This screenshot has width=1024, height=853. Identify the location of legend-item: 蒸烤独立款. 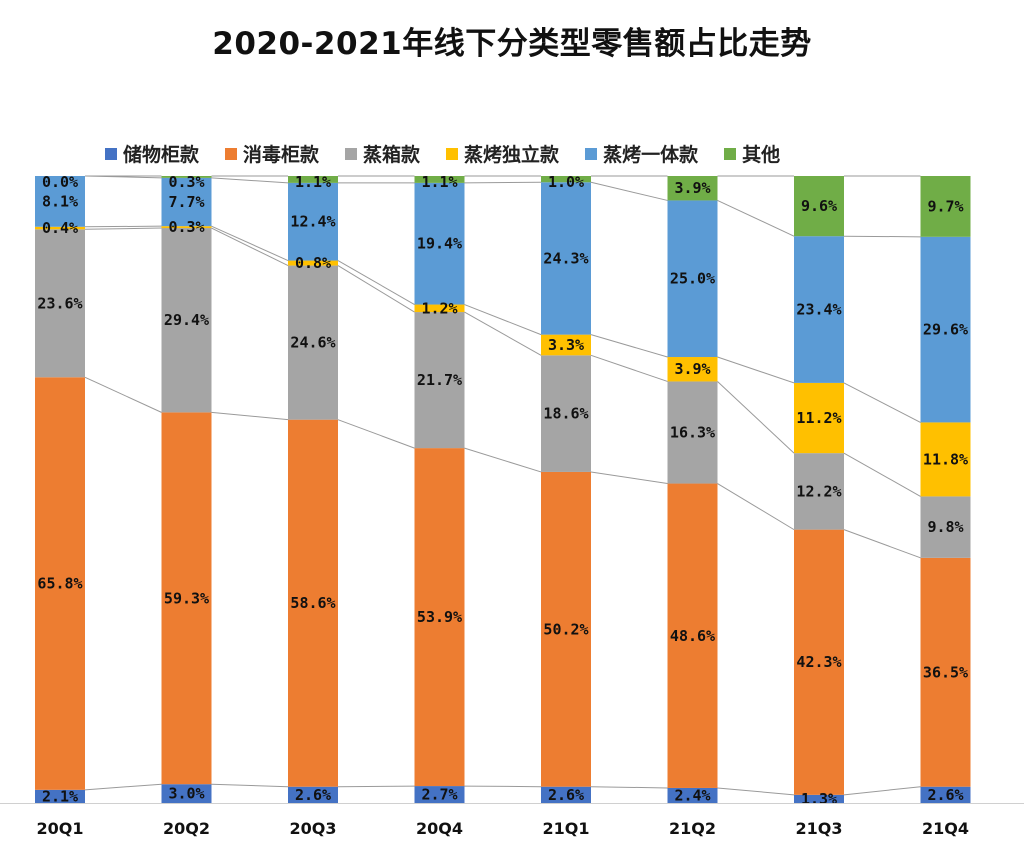
(502, 153).